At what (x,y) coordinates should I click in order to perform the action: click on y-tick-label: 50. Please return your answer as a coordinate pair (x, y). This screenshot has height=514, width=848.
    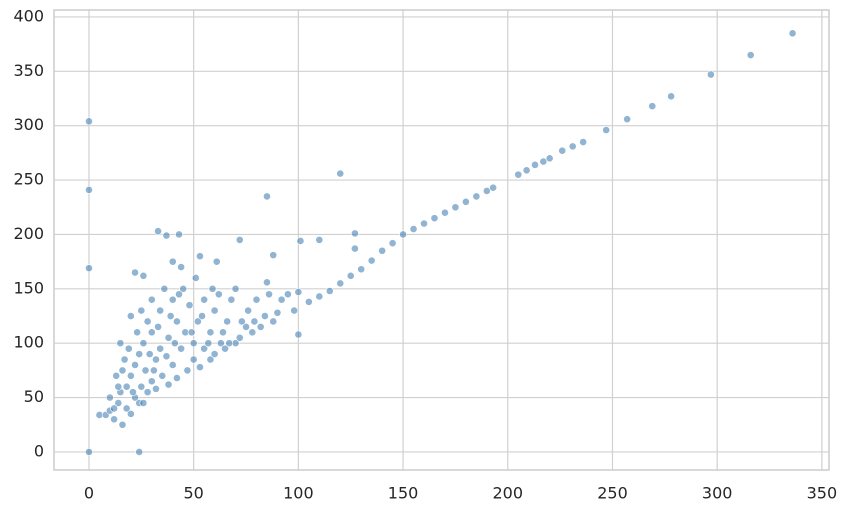
    Looking at the image, I should click on (34, 396).